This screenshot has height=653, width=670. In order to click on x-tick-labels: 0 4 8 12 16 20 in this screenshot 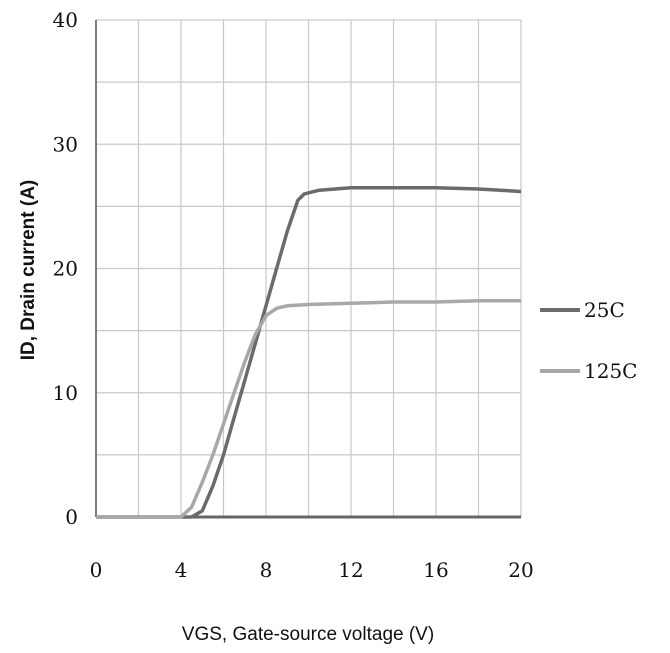, I will do `click(312, 570)`.